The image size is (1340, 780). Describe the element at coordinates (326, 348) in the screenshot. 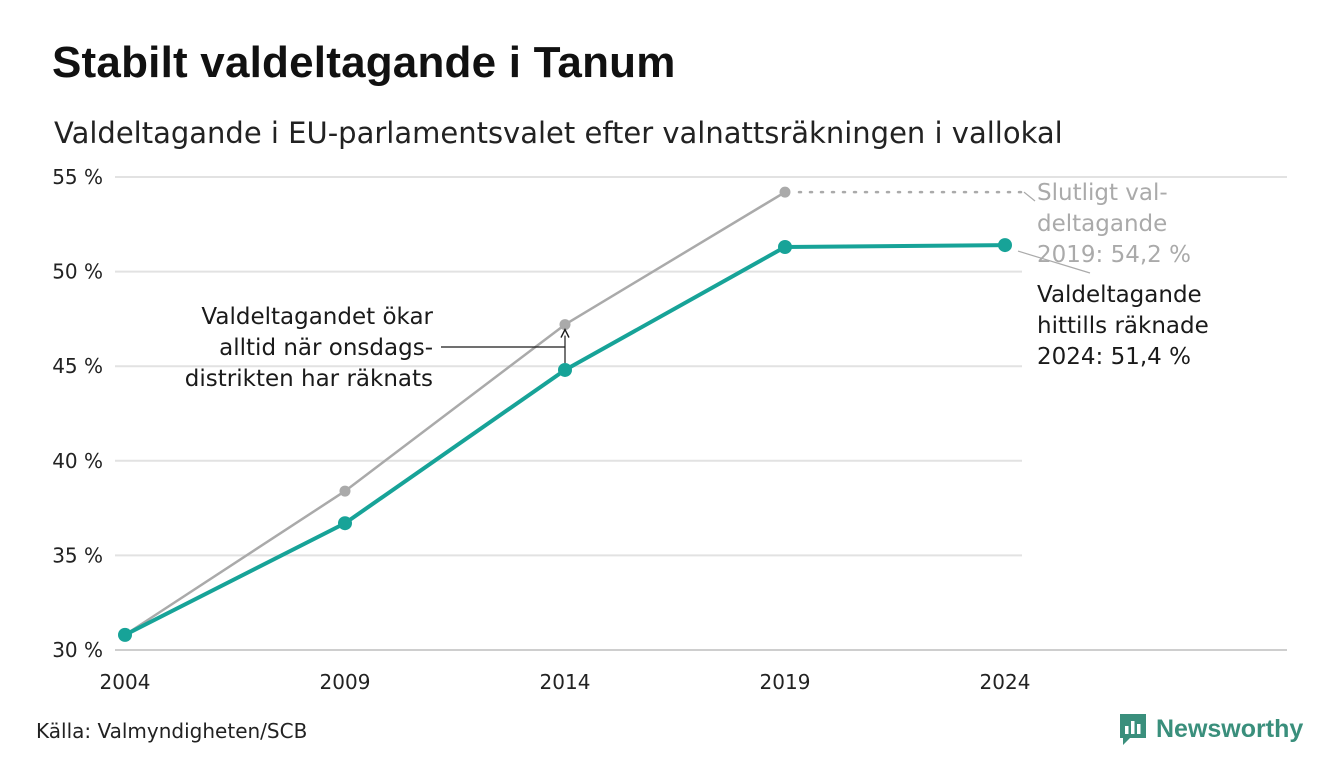

I see `annotation-wednesday-line: alltid när onsdags-` at that location.